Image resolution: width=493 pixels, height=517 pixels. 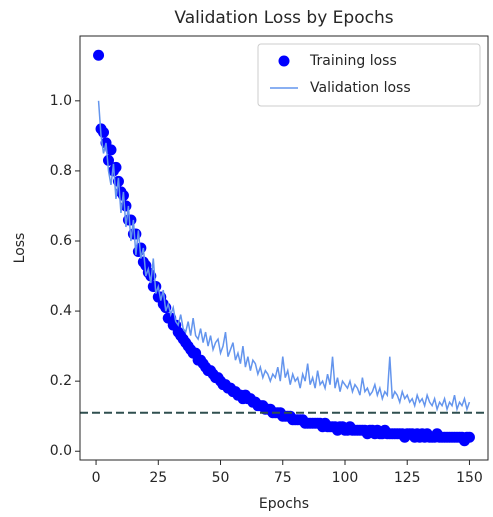 What do you see at coordinates (61, 241) in the screenshot?
I see `y-tick-label: 0.6` at bounding box center [61, 241].